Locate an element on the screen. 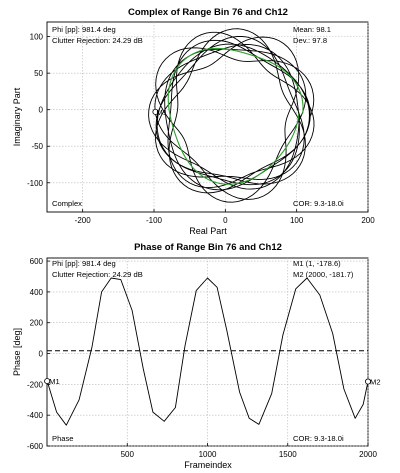 The image size is (400, 473). complex-x-tick-label: -100 is located at coordinates (154, 220).